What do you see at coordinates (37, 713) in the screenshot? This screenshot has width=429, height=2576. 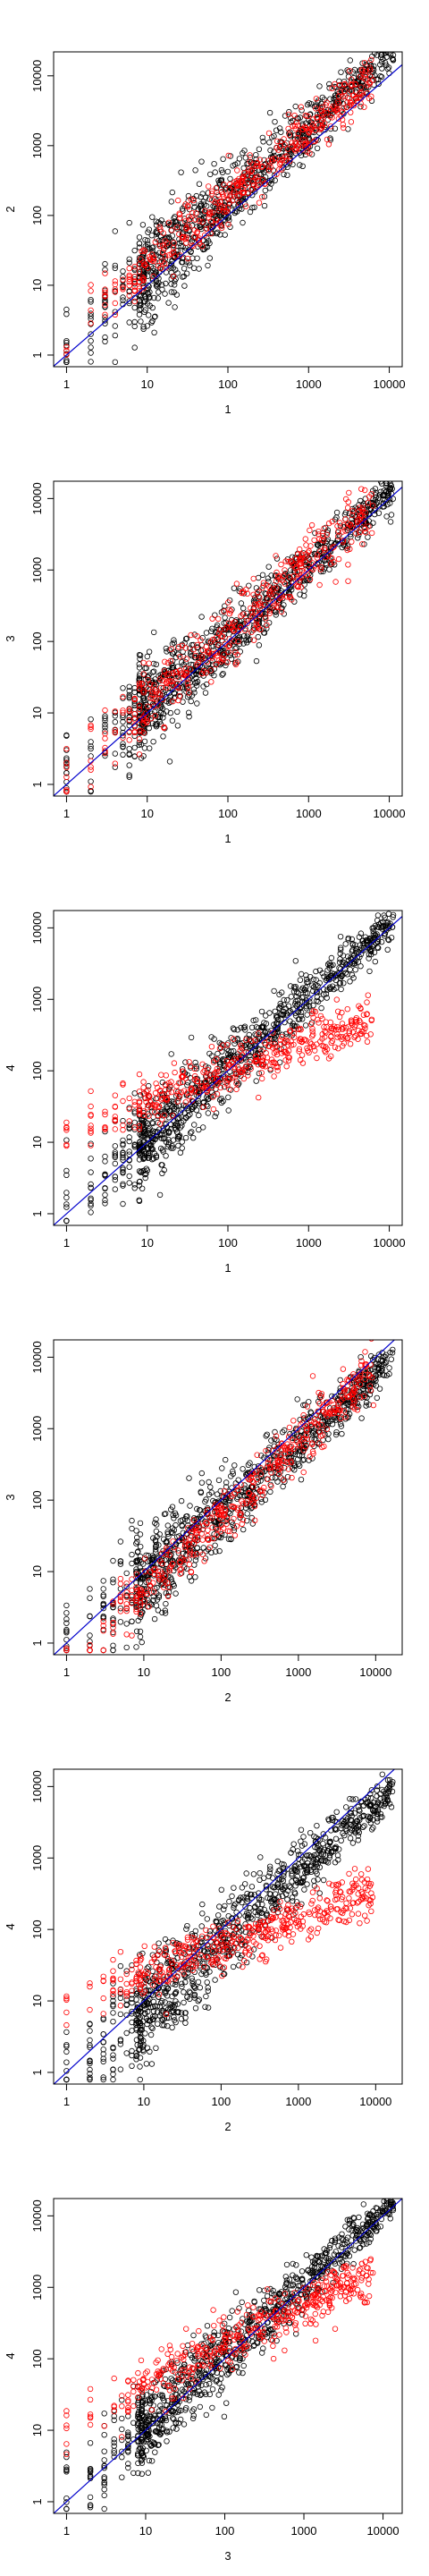 I see `y-tick-label: 10` at bounding box center [37, 713].